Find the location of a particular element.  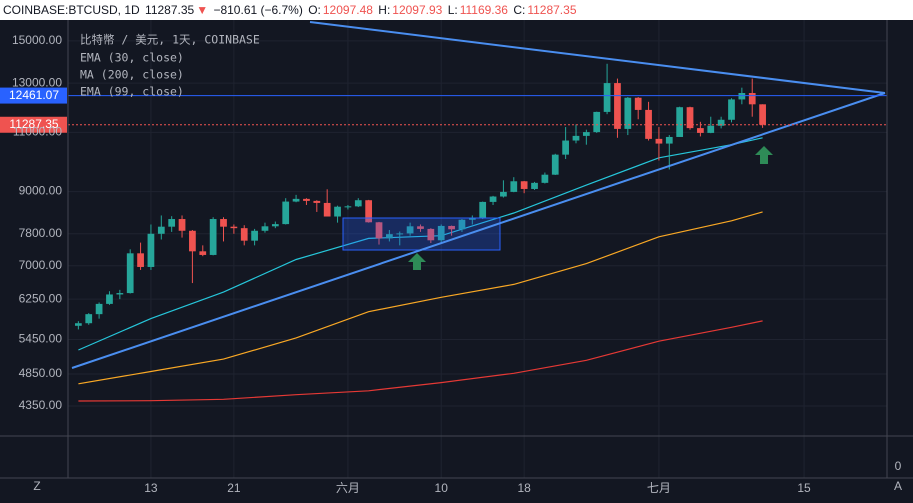

auto-button: A is located at coordinates (898, 486).